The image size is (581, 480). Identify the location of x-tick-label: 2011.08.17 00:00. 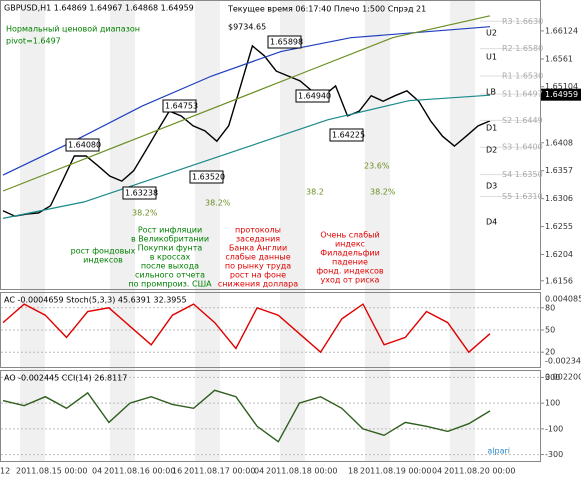
(219, 471).